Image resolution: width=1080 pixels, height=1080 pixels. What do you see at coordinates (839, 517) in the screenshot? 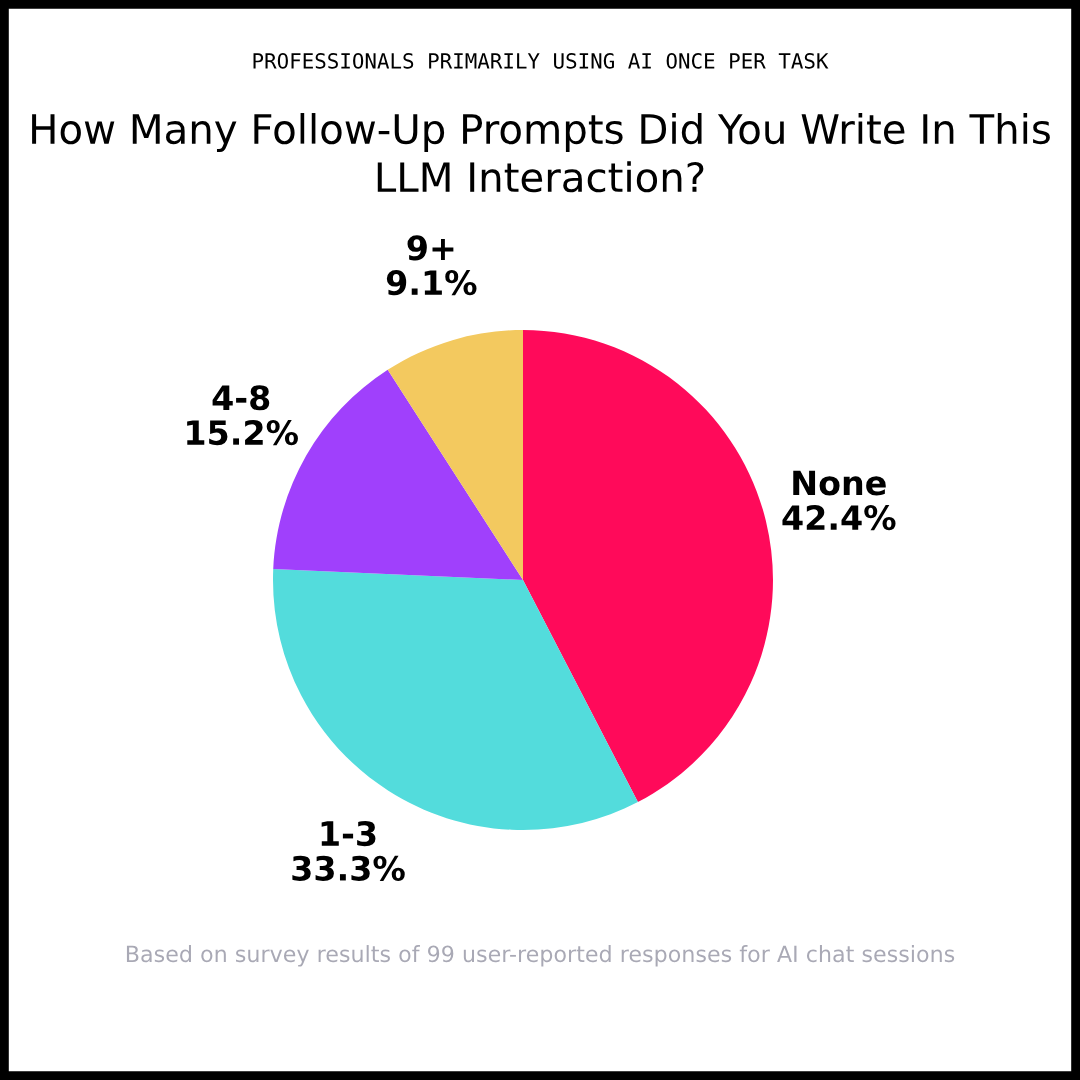
I see `data-label: 42.4%` at bounding box center [839, 517].